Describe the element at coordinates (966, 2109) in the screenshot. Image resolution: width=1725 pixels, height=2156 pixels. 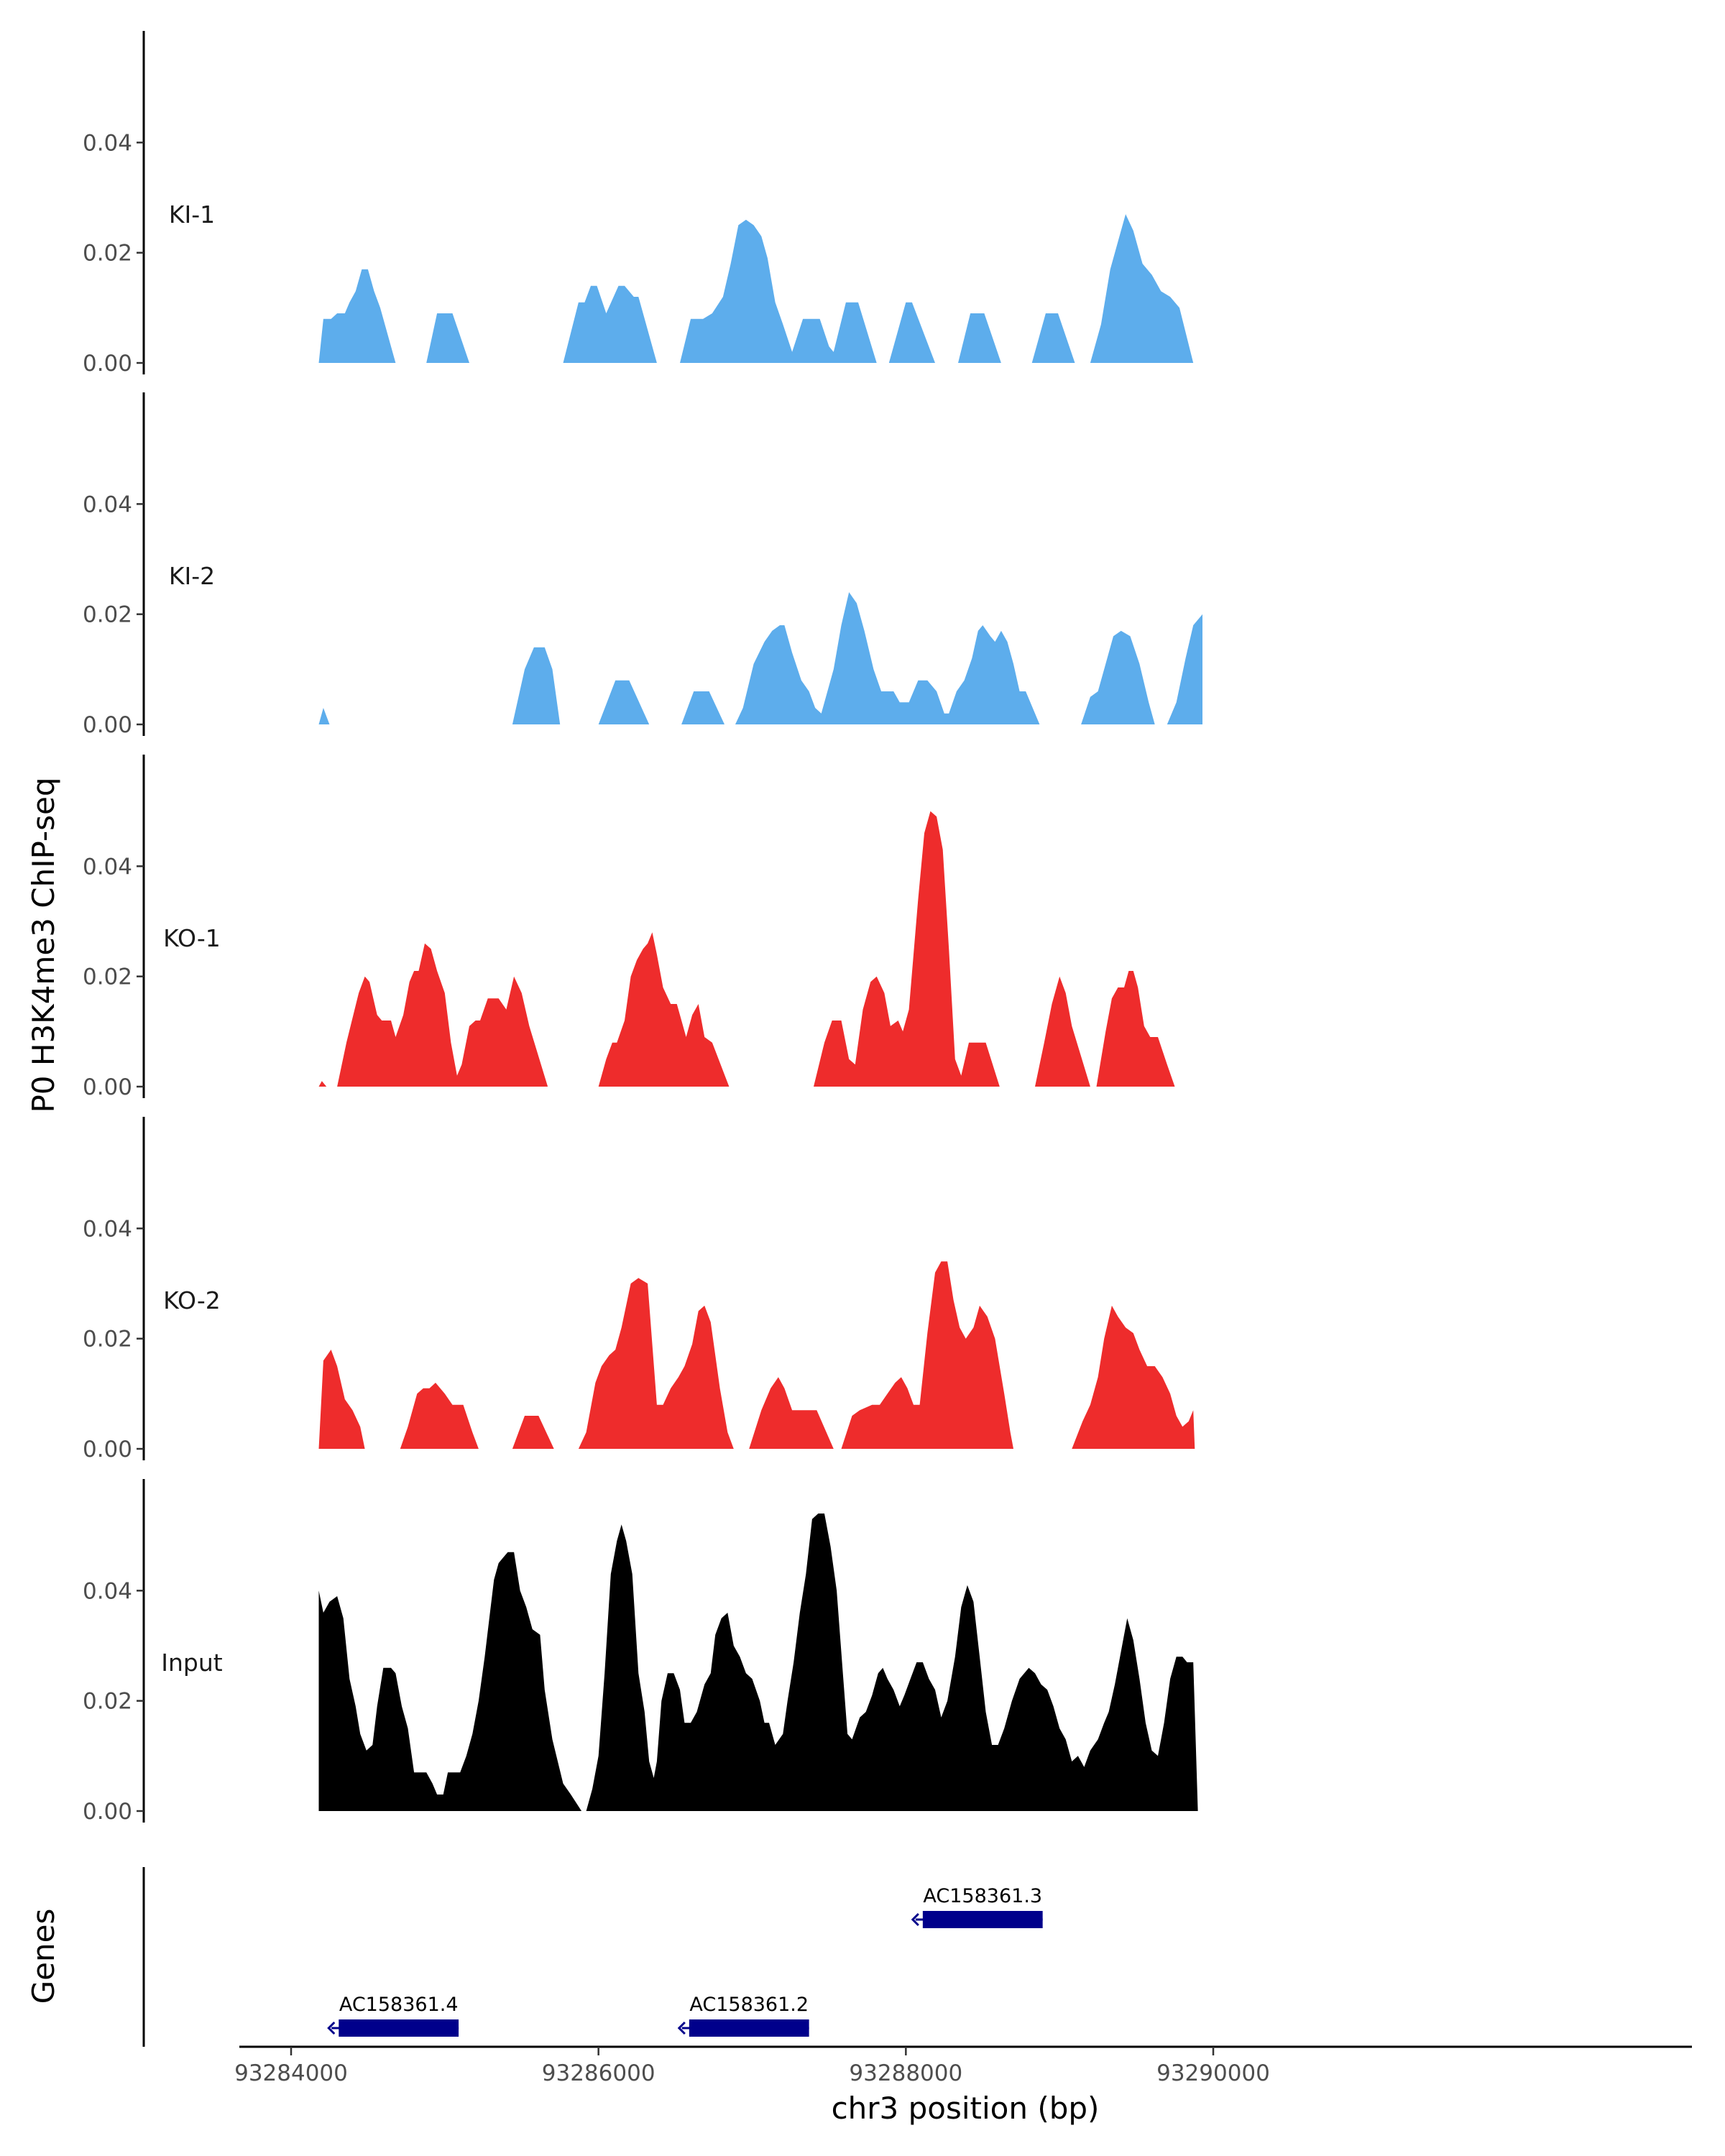
I see `x-axis-title: chr3 position (bp)` at that location.